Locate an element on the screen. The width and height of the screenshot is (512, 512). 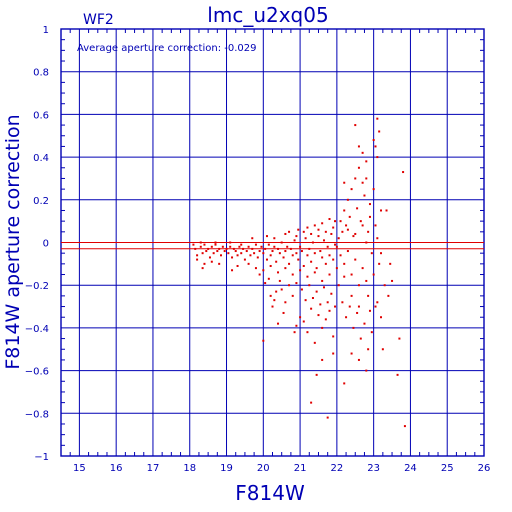
y-tick-label: −1 is located at coordinates (41, 457).